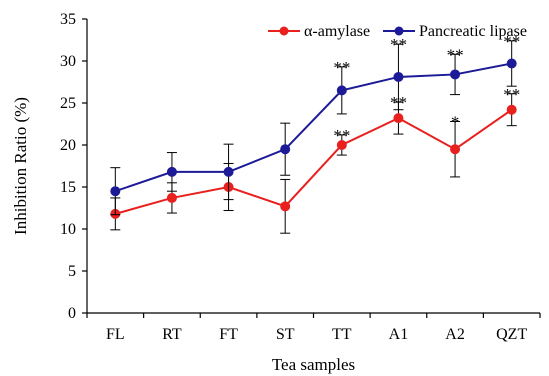 The height and width of the screenshot is (376, 549). What do you see at coordinates (455, 121) in the screenshot?
I see `significance-label: *` at bounding box center [455, 121].